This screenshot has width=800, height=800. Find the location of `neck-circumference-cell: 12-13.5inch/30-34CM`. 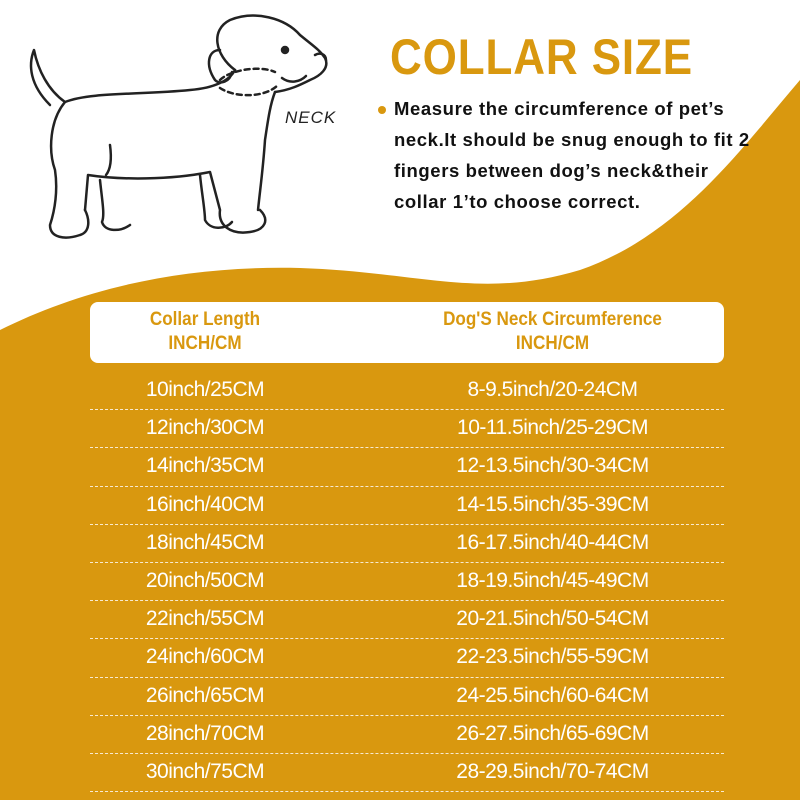

neck-circumference-cell: 12-13.5inch/30-34CM is located at coordinates (552, 466).